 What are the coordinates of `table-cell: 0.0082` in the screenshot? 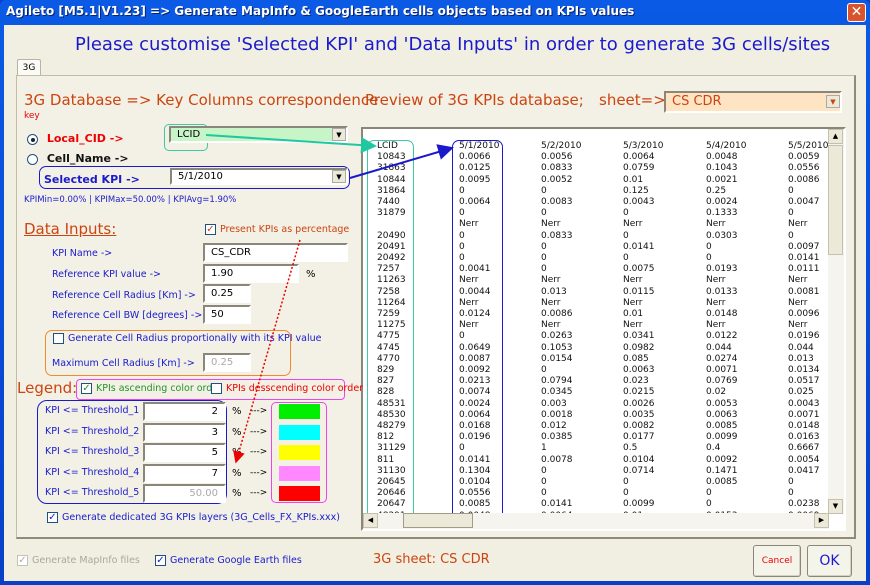 It's located at (639, 426).